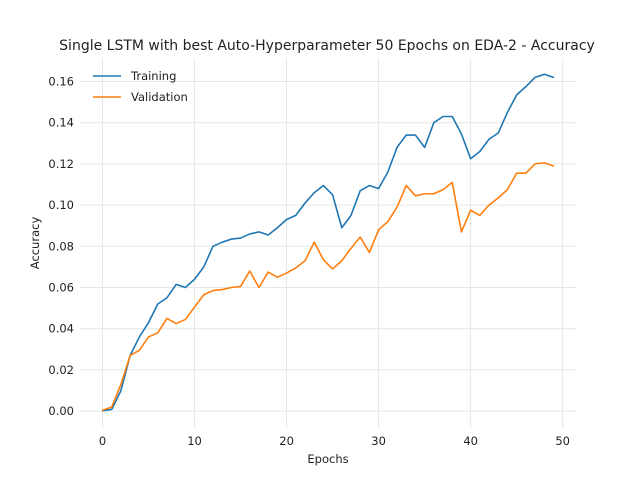 The width and height of the screenshot is (640, 480). What do you see at coordinates (61, 329) in the screenshot?
I see `y-tick-label: 0.04` at bounding box center [61, 329].